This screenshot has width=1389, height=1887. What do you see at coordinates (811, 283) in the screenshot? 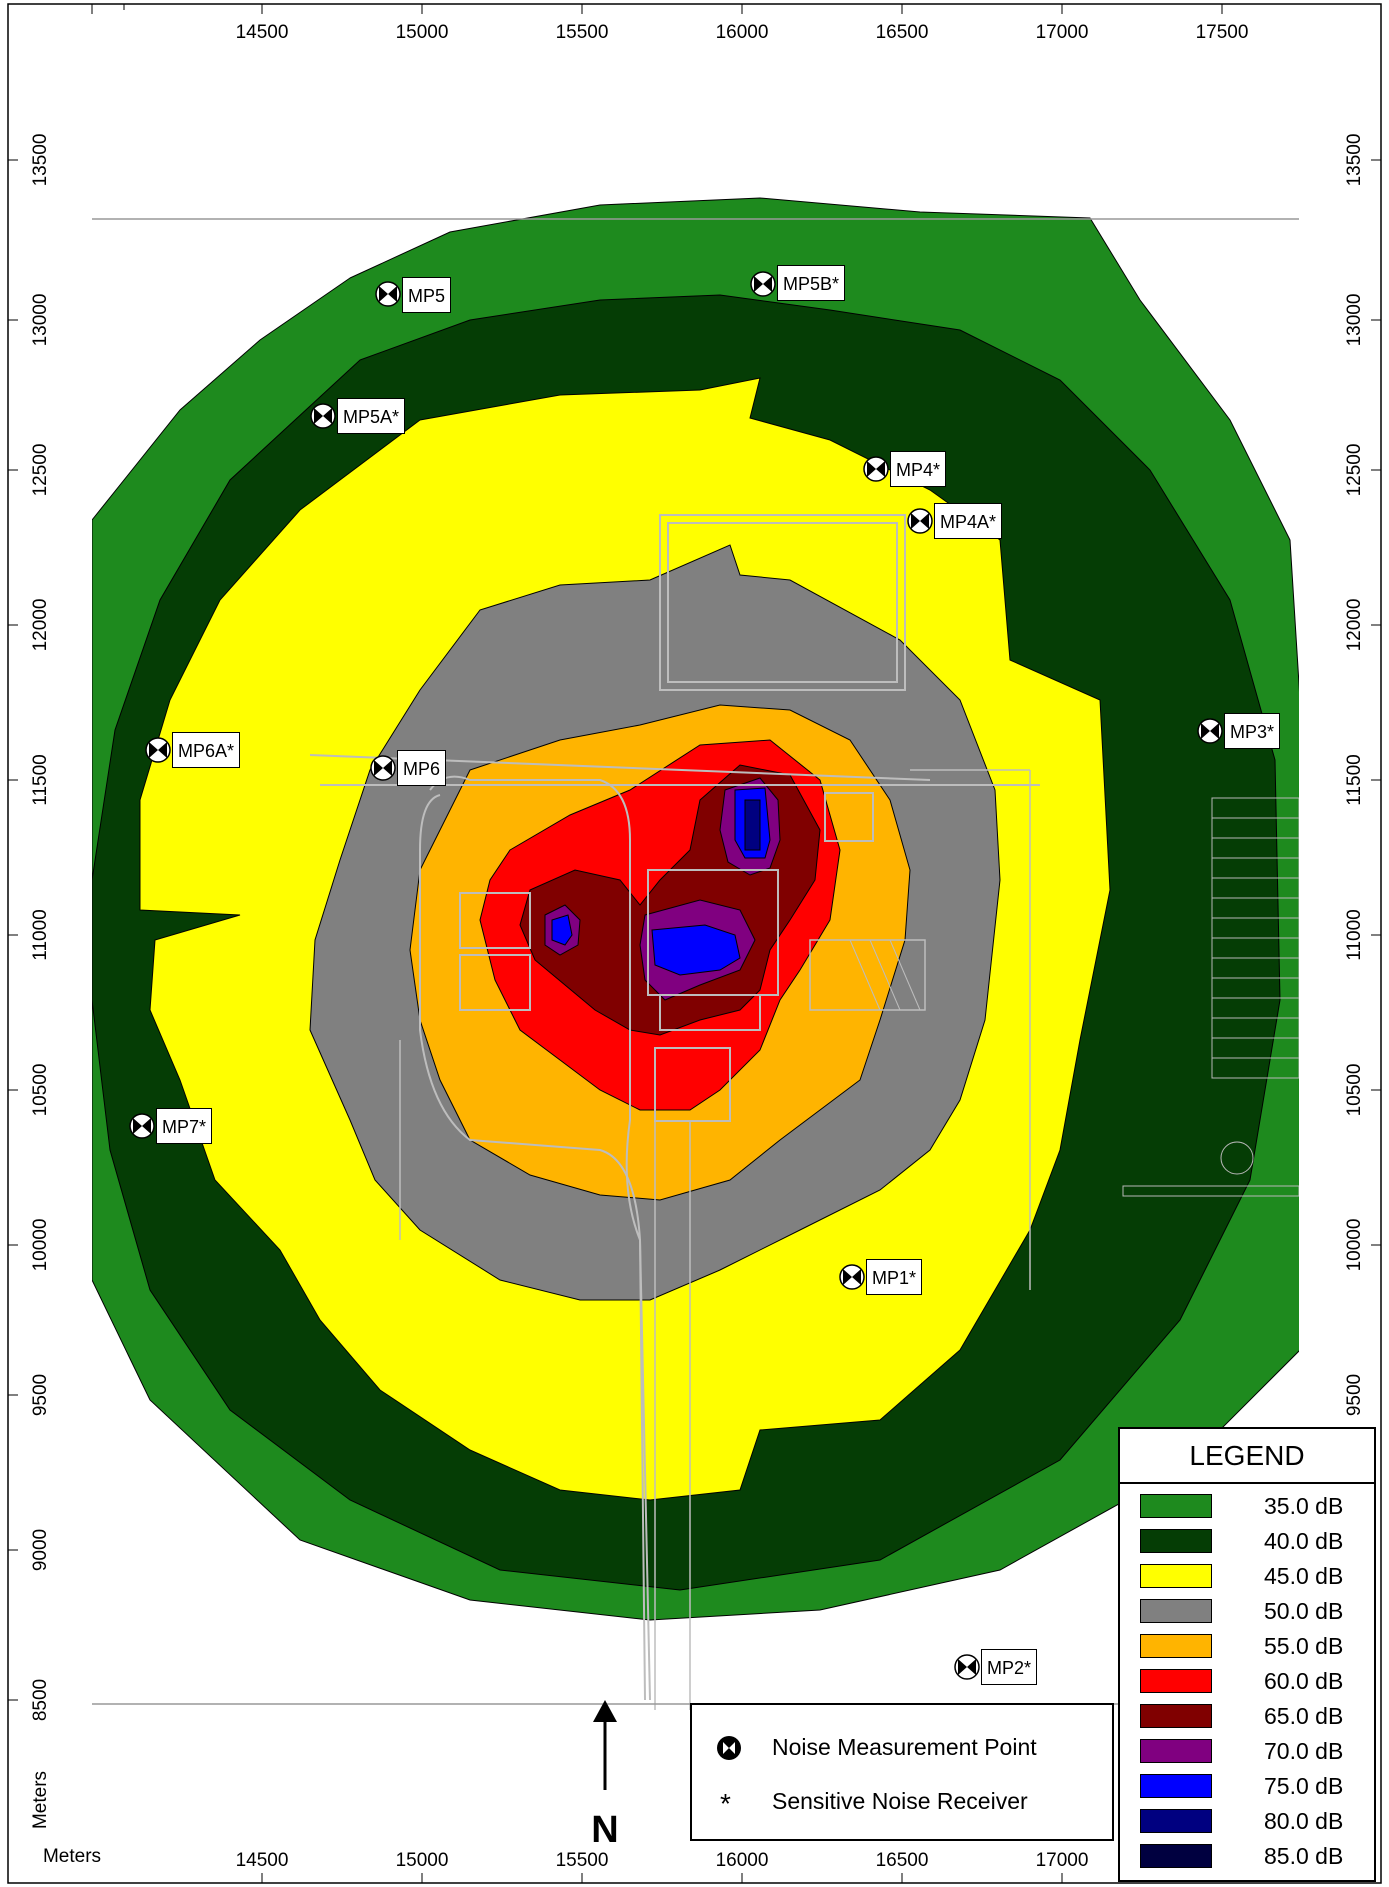
I see `mp-label: MP5B*` at bounding box center [811, 283].